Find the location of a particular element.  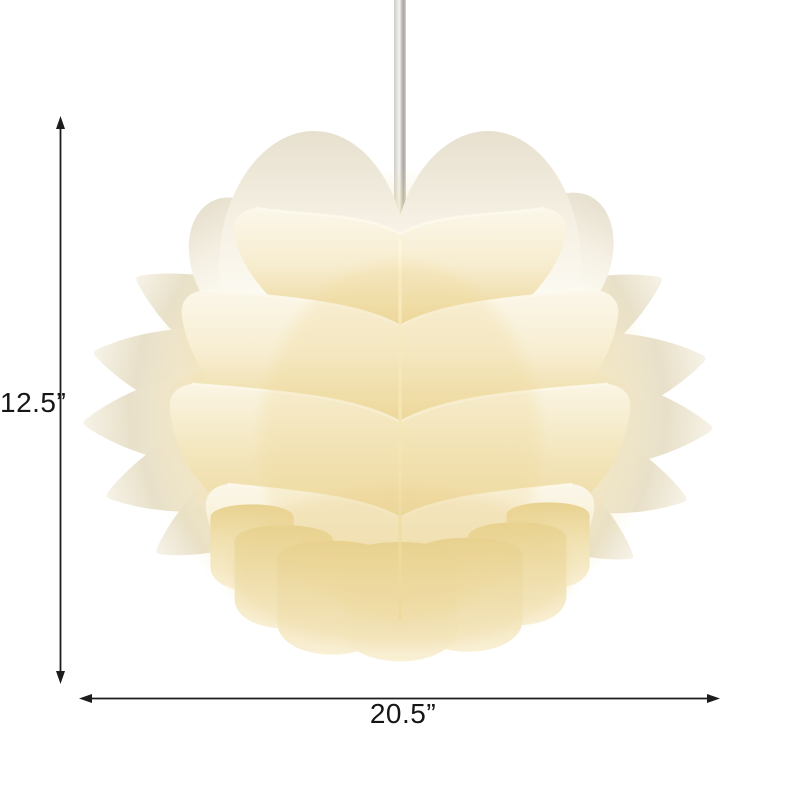

height-dimension-label: 12.5” is located at coordinates (33, 402).